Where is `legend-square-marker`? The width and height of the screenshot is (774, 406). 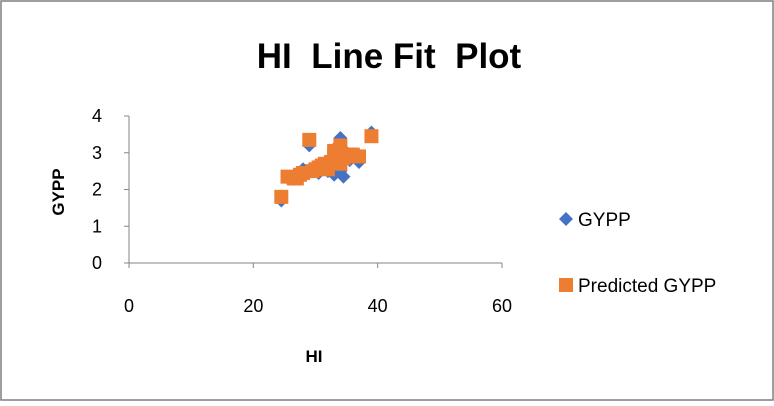 legend-square-marker is located at coordinates (566, 285).